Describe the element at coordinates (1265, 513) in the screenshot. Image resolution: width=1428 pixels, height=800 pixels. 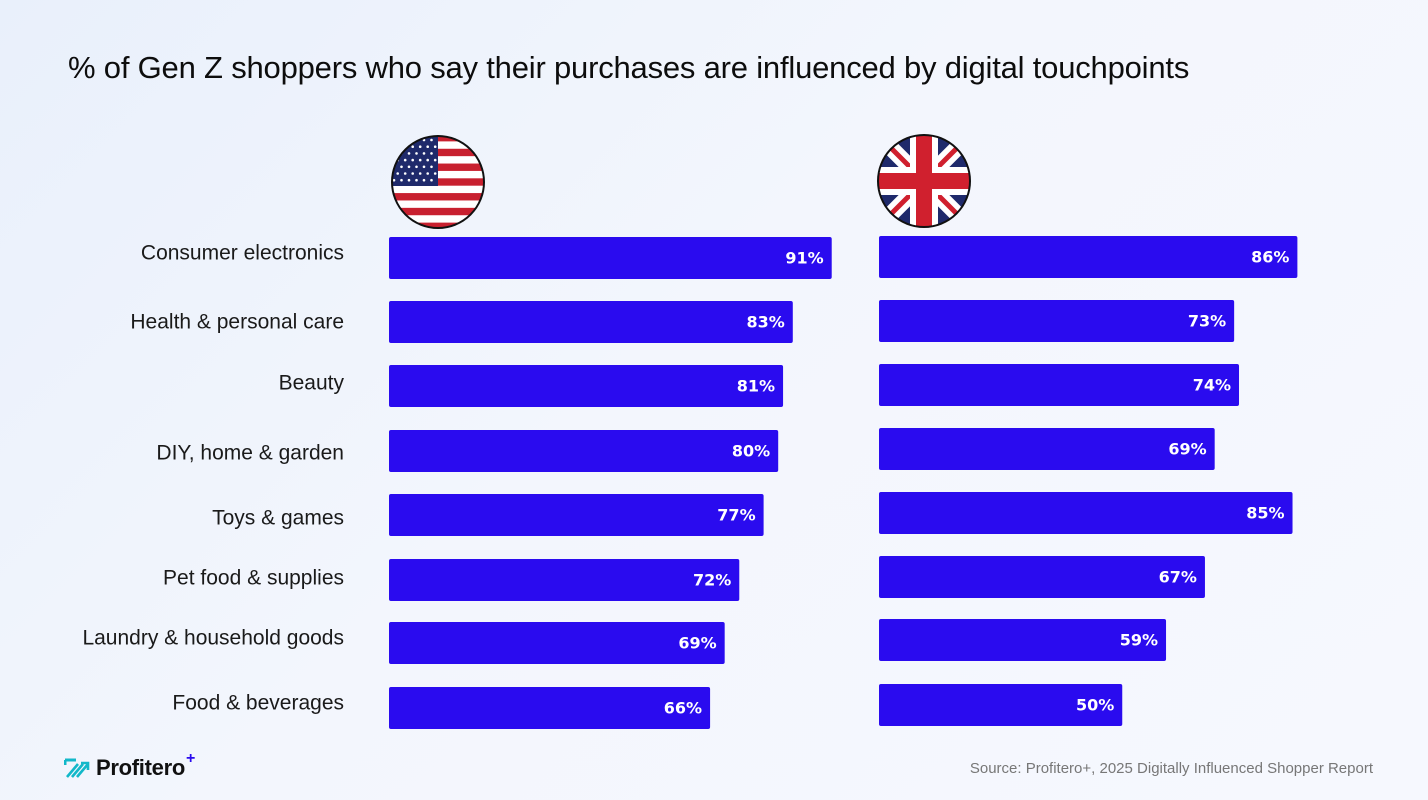
I see `bar-value-label: 85%` at that location.